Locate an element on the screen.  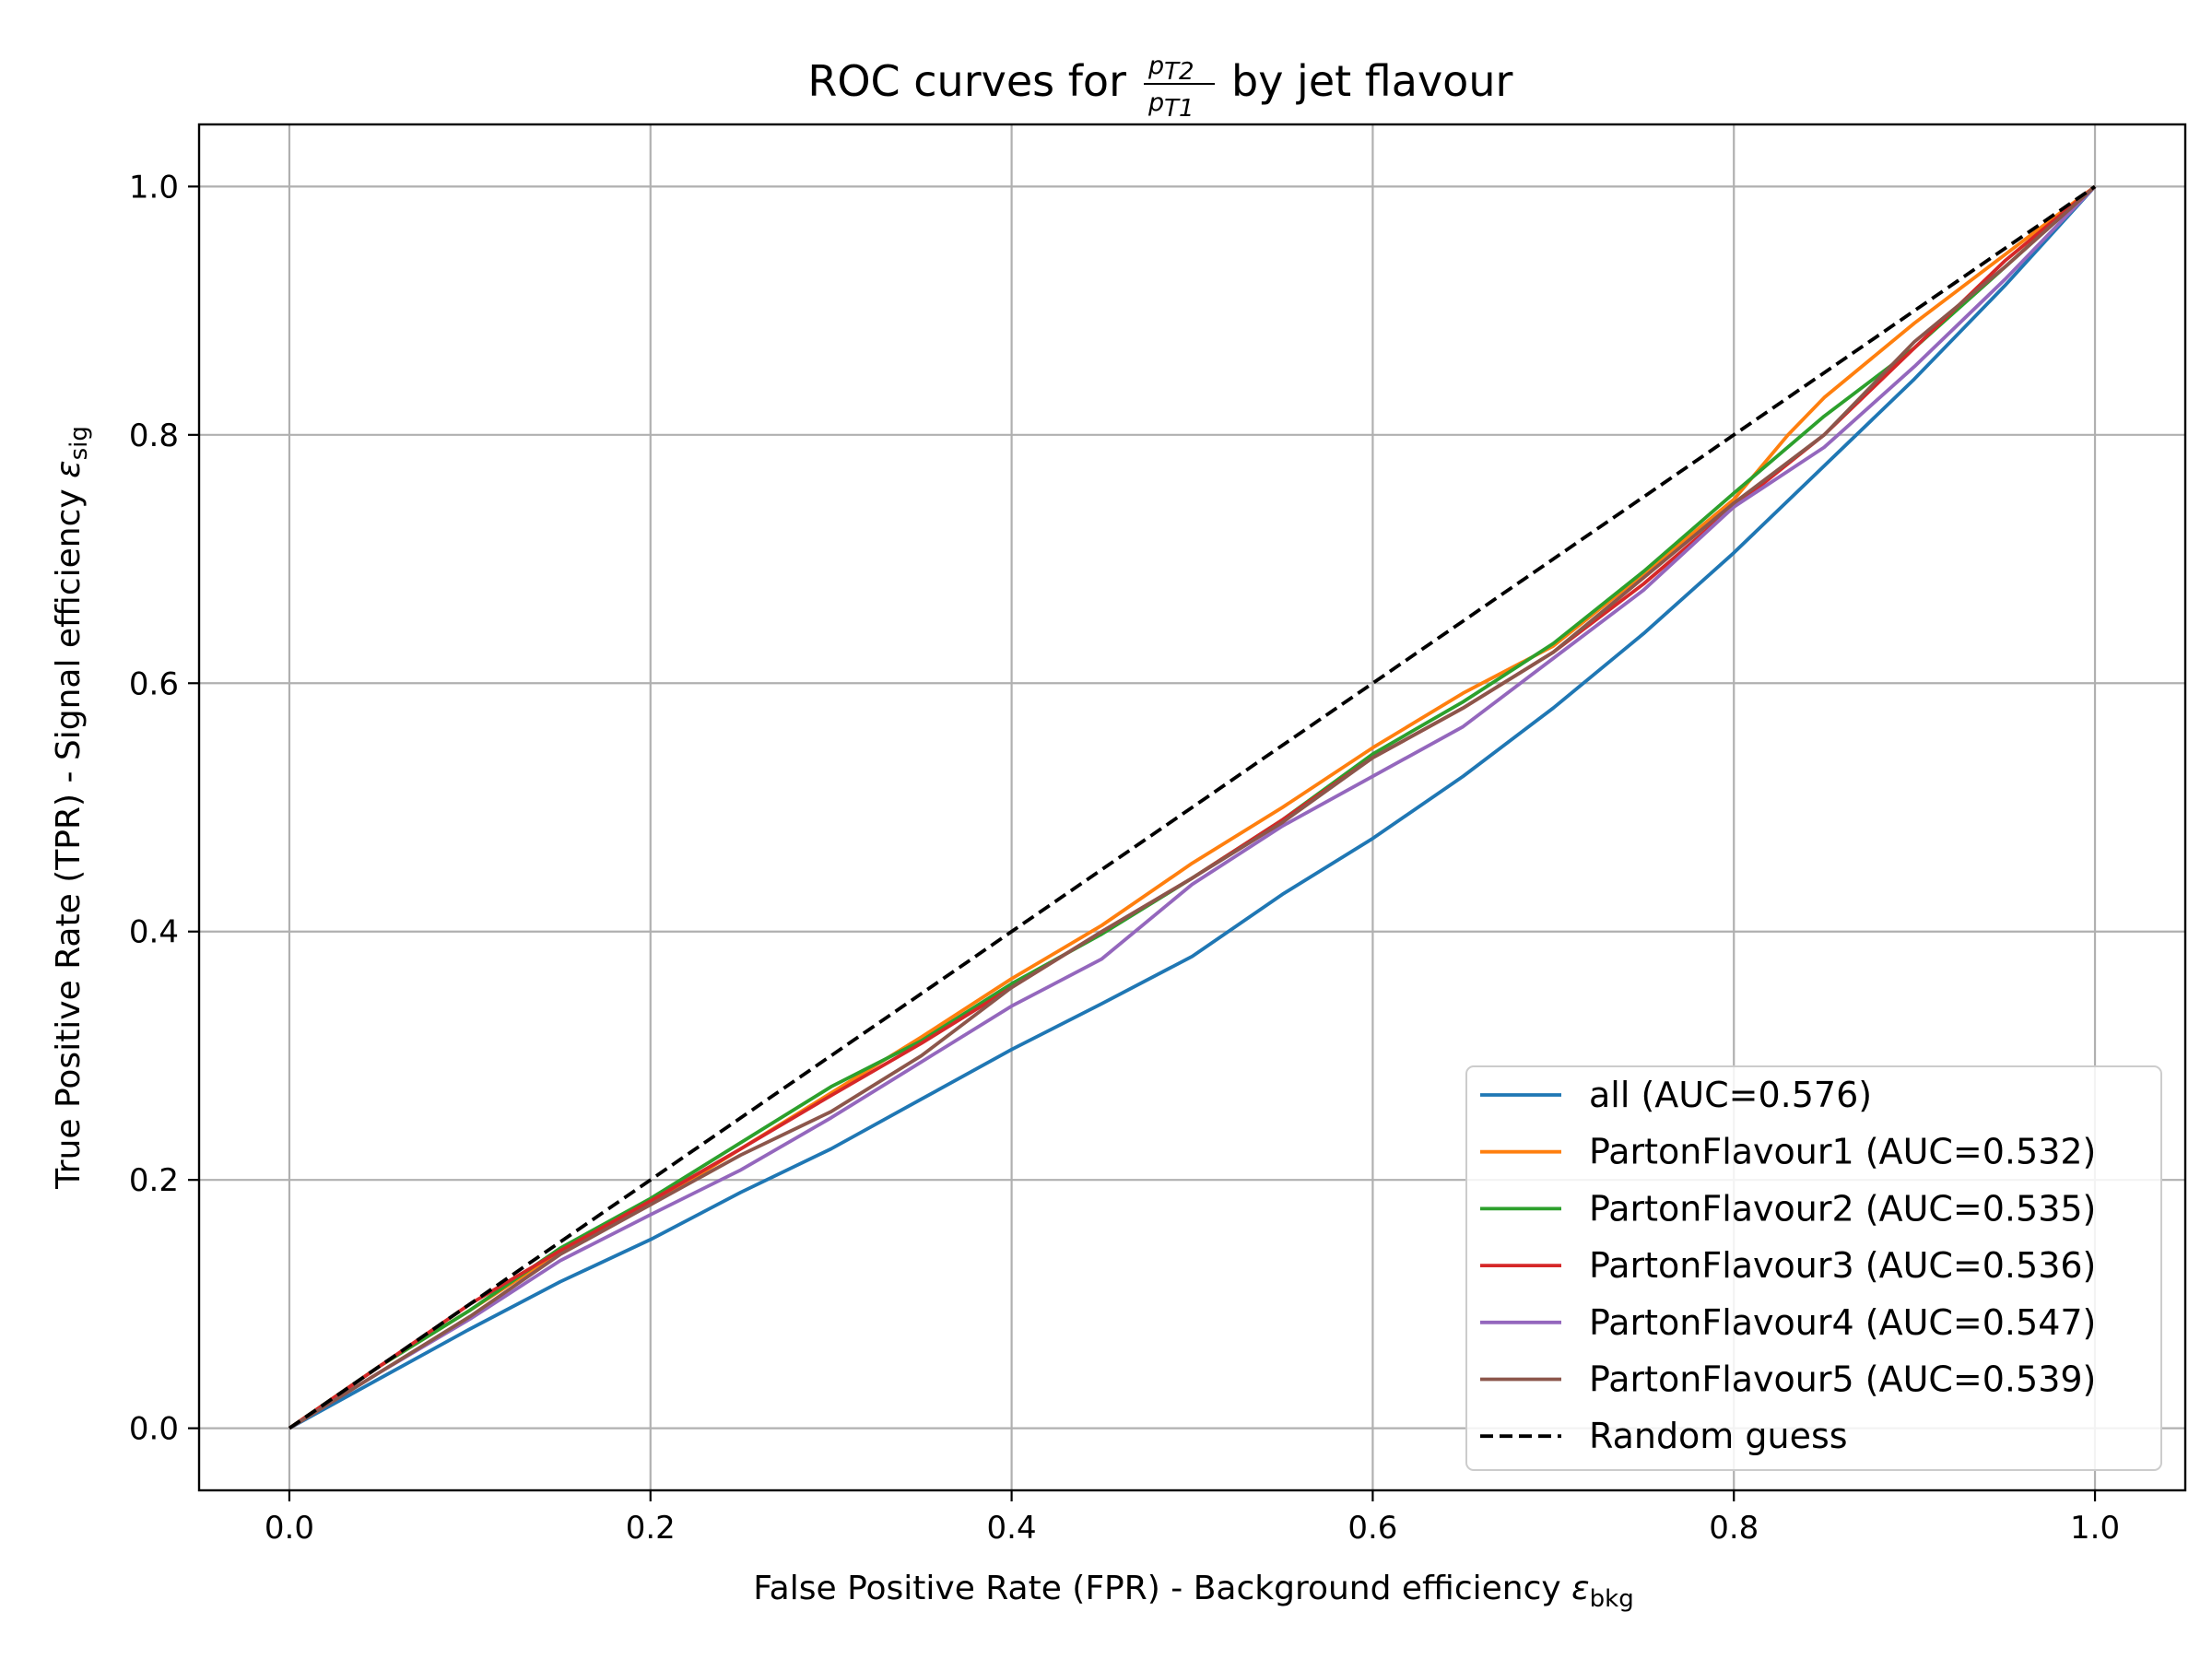
y-tick-label-1: 0.2 is located at coordinates (154, 1180).